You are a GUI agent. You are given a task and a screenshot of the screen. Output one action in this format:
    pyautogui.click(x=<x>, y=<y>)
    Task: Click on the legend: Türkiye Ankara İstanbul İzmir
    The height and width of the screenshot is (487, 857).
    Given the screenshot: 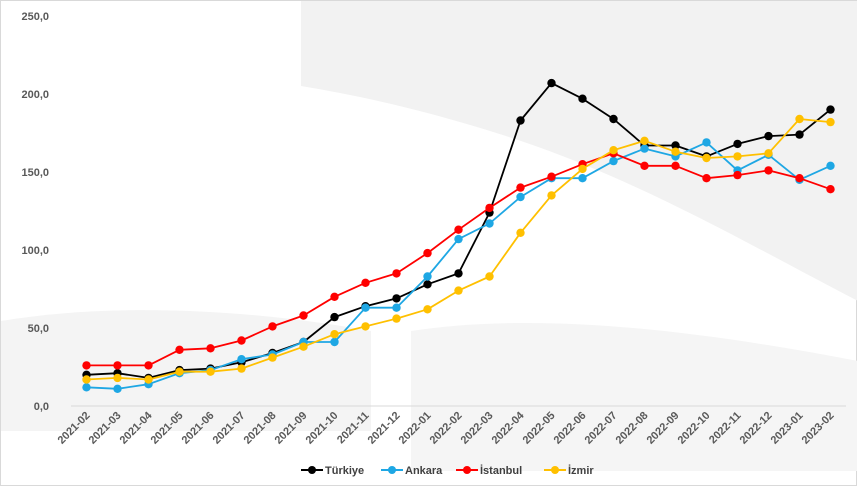 What is the action you would take?
    pyautogui.click(x=447, y=470)
    